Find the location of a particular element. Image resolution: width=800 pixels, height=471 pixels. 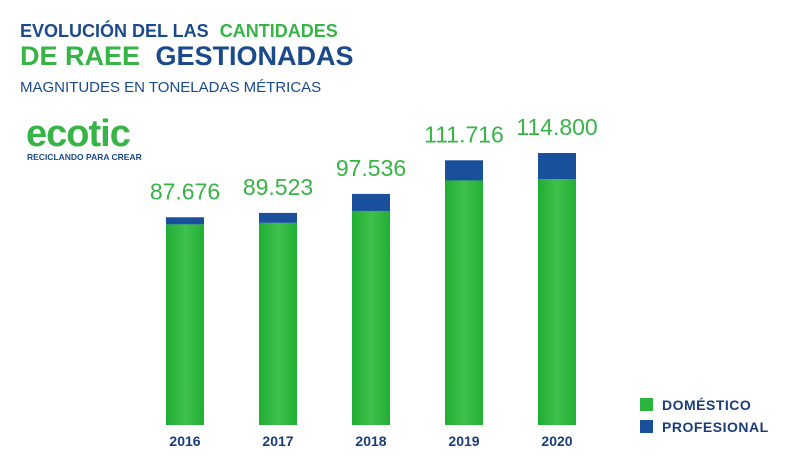

total-label: 87.676 is located at coordinates (185, 191).